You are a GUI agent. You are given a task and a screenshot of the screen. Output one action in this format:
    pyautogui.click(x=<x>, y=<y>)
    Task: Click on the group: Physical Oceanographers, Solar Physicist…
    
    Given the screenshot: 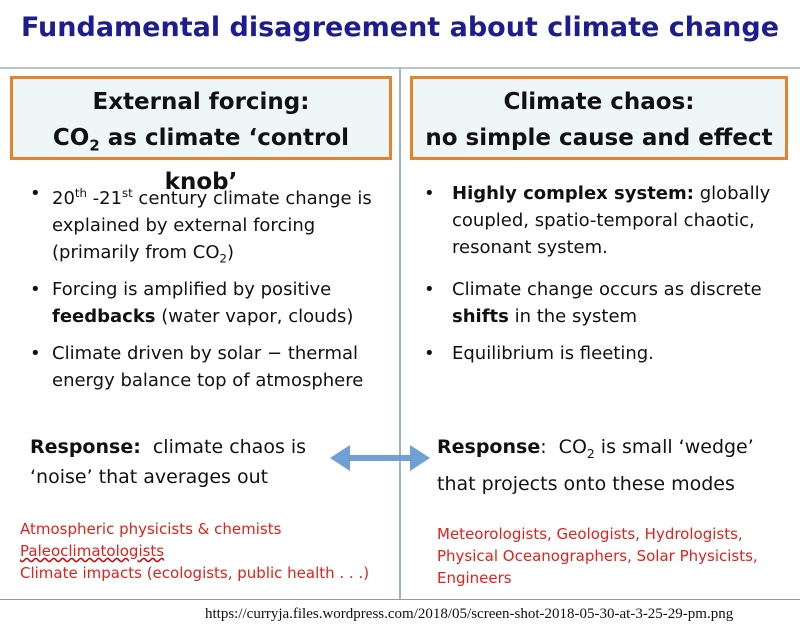 What is the action you would take?
    pyautogui.click(x=597, y=556)
    